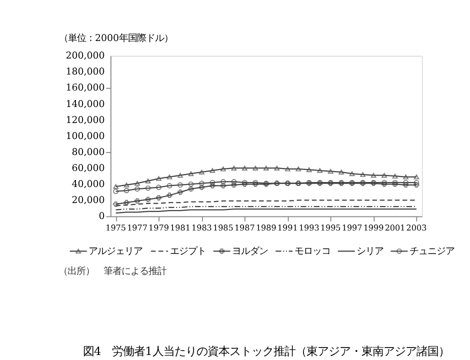  What do you see at coordinates (266, 351) in the screenshot?
I see `text: 図4 労働者1人当たりの資本ストック推計（東アジア・東南アジア諸国）` at bounding box center [266, 351].